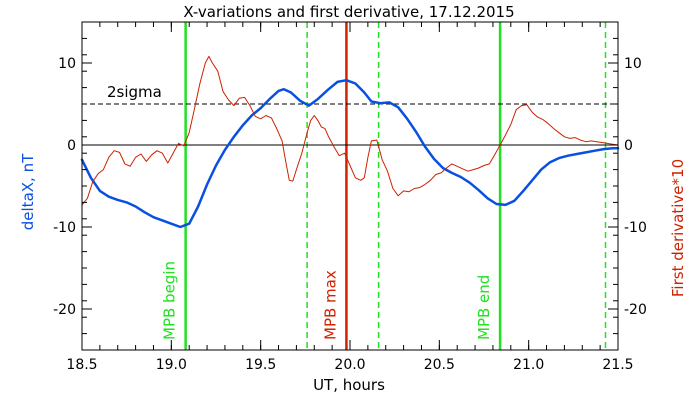  I want to click on y-tick-label-right-10: -10, so click(635, 228).